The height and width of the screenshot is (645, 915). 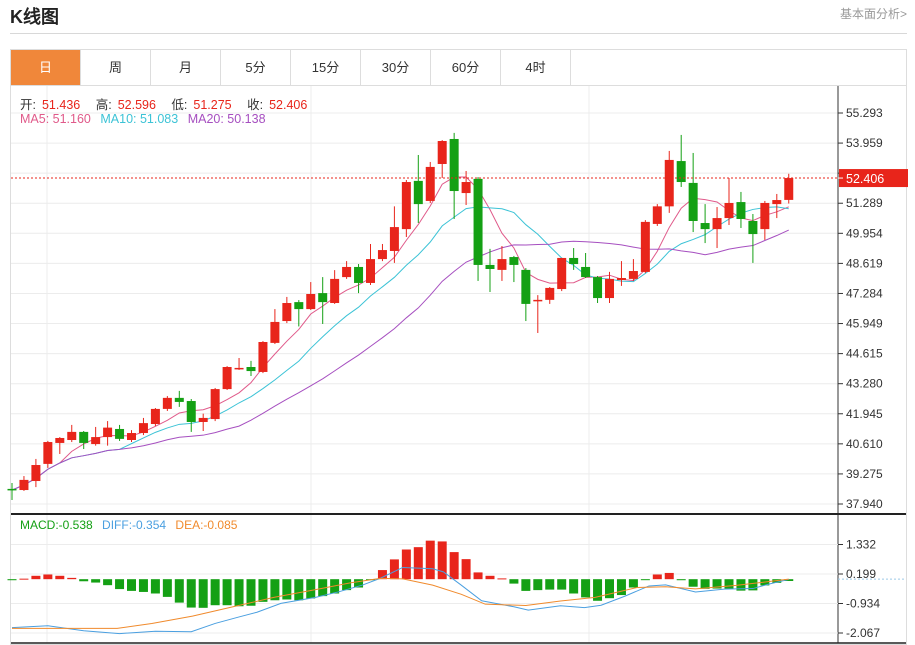 I want to click on tab-day: 日, so click(x=46, y=67).